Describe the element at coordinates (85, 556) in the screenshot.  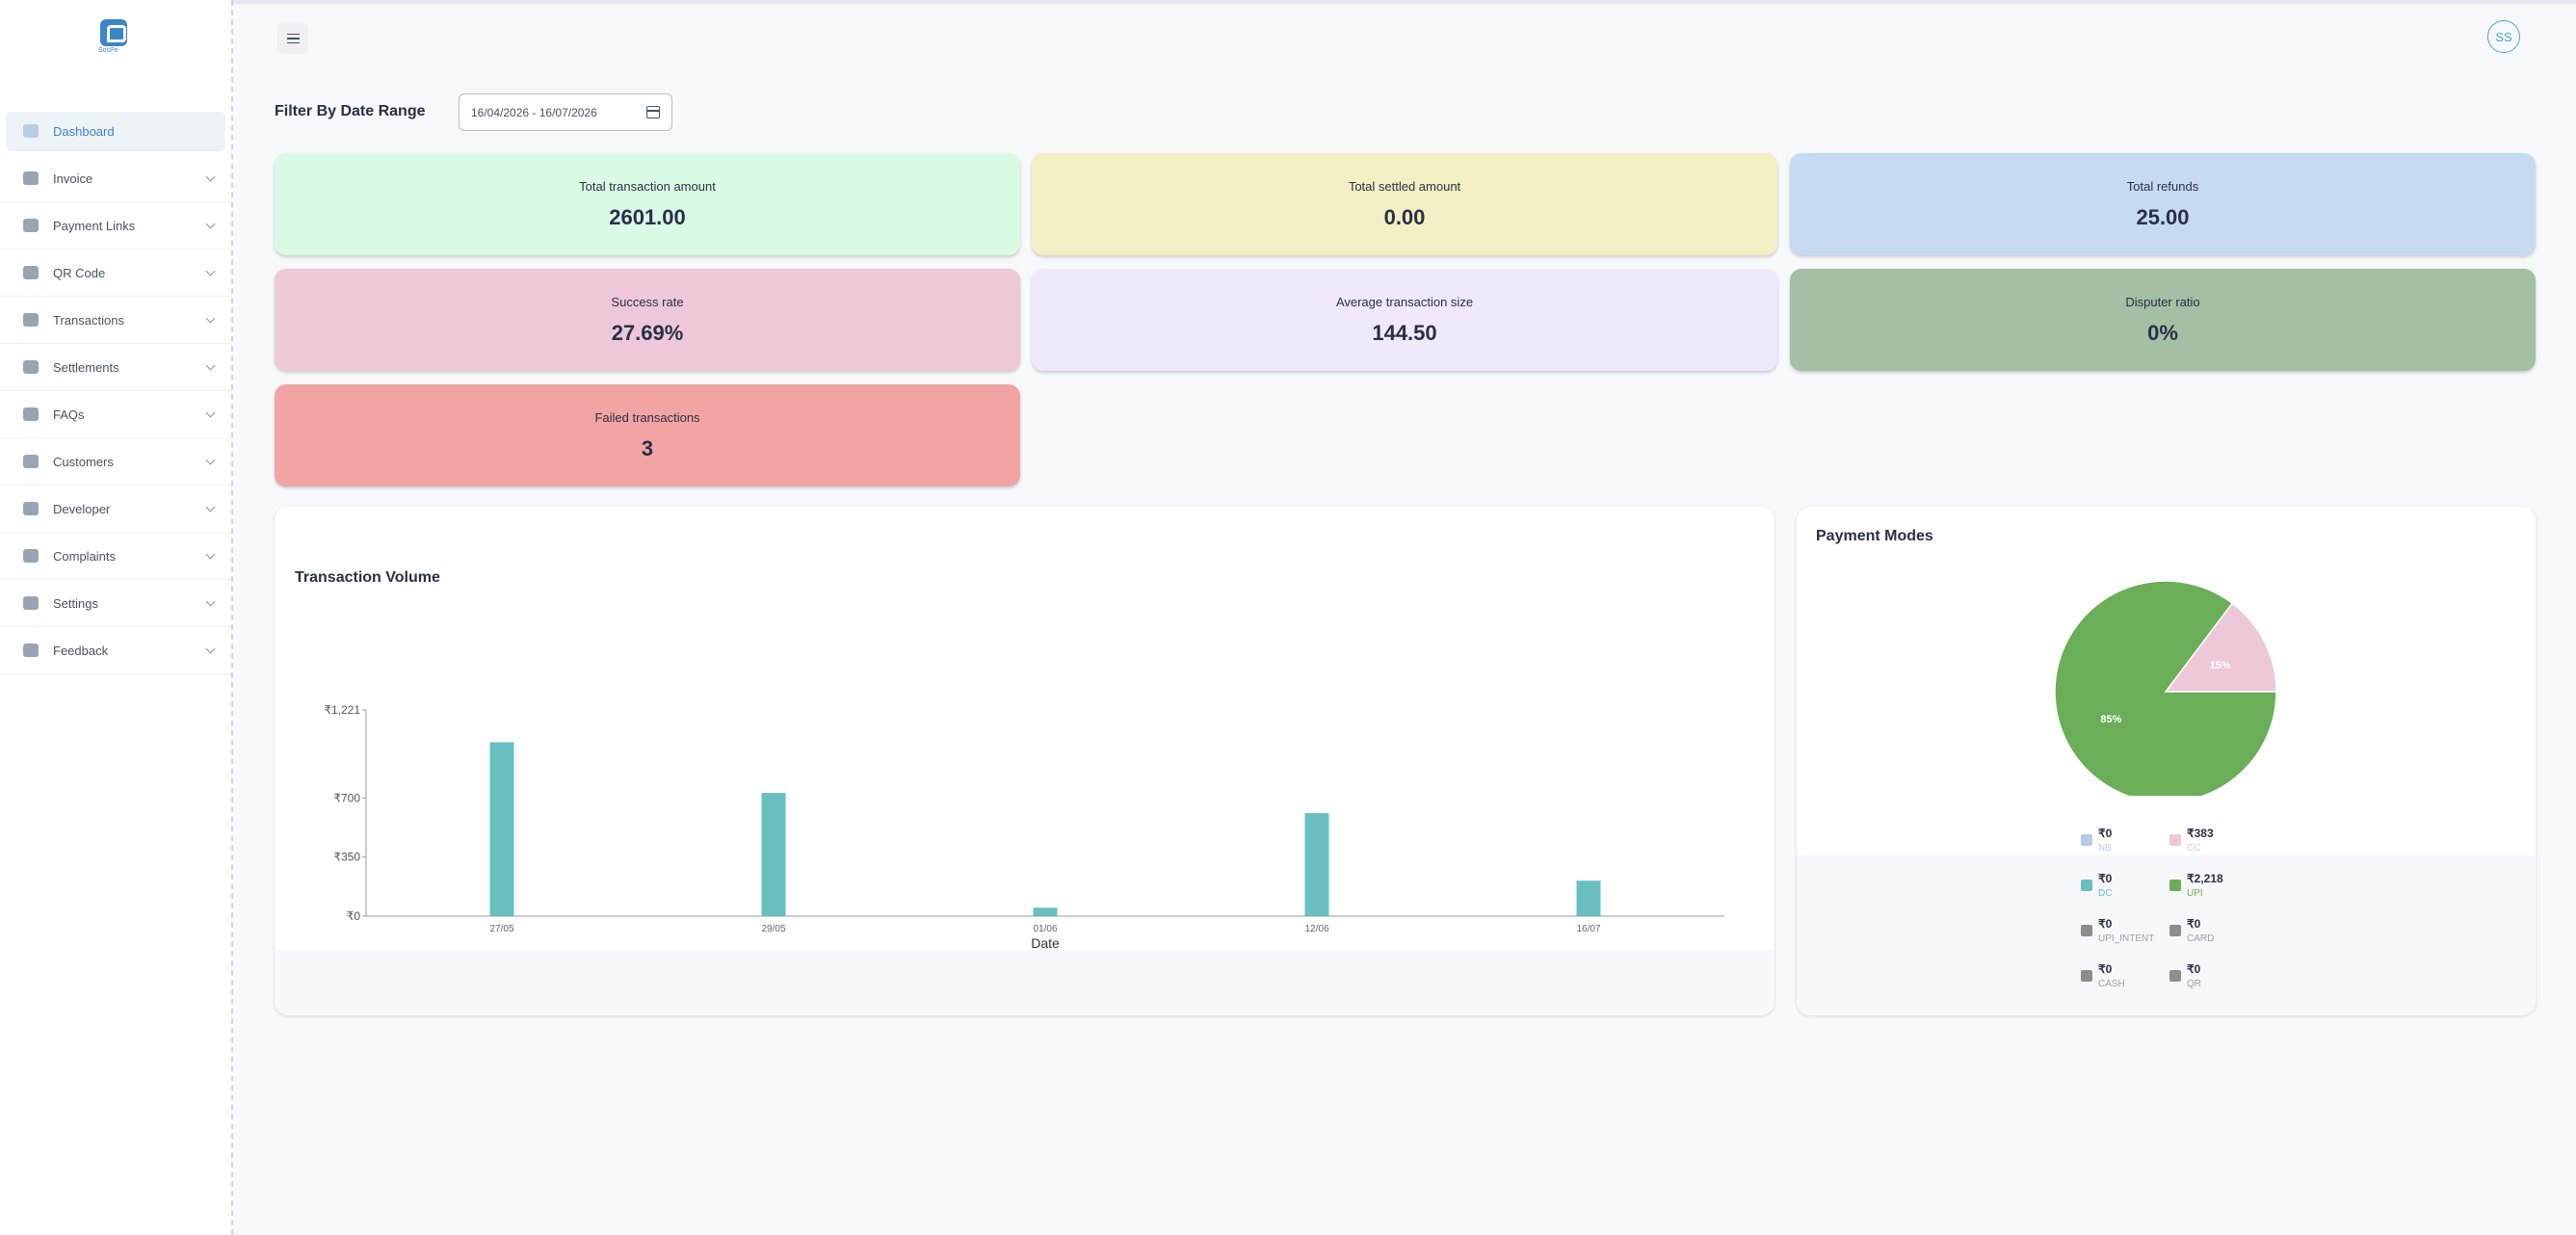
I see `sidebar-item-label: Complaints` at that location.